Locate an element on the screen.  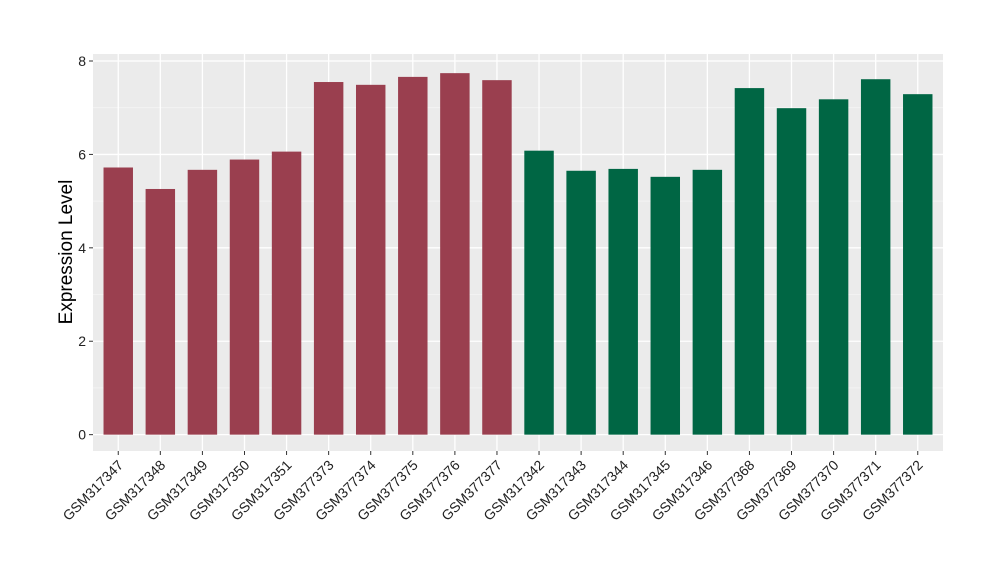
bar-GSM377373 is located at coordinates (328, 258).